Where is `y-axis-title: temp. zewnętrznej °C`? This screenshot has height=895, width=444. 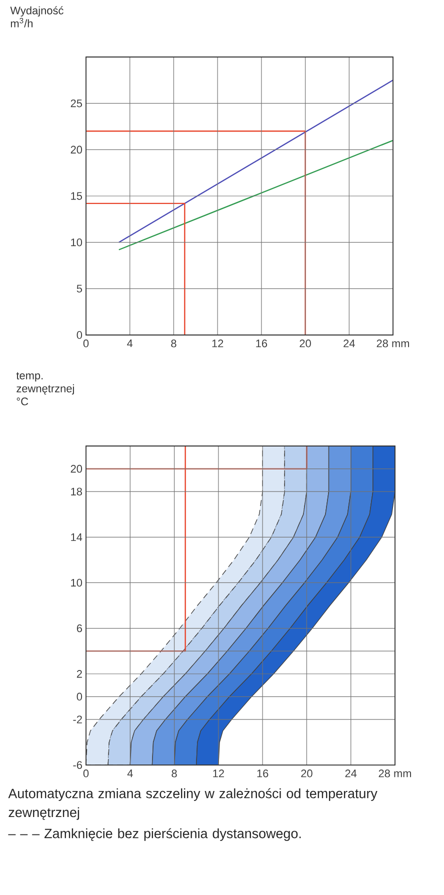 y-axis-title: temp. zewnętrznej °C is located at coordinates (45, 389).